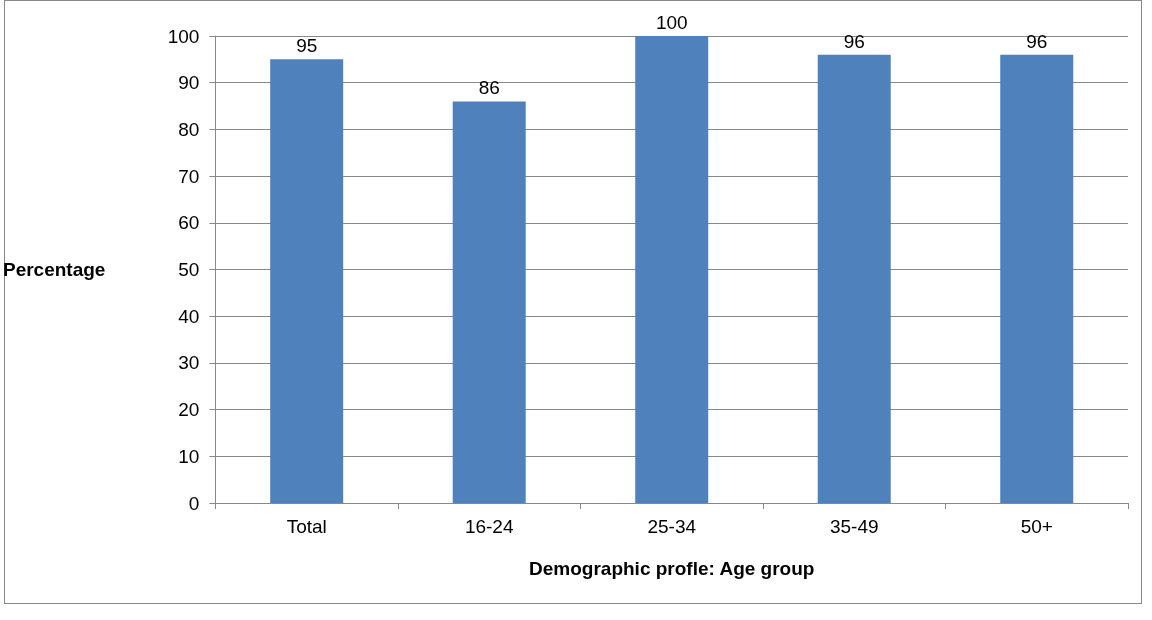  I want to click on y-tick-label: 70, so click(189, 176).